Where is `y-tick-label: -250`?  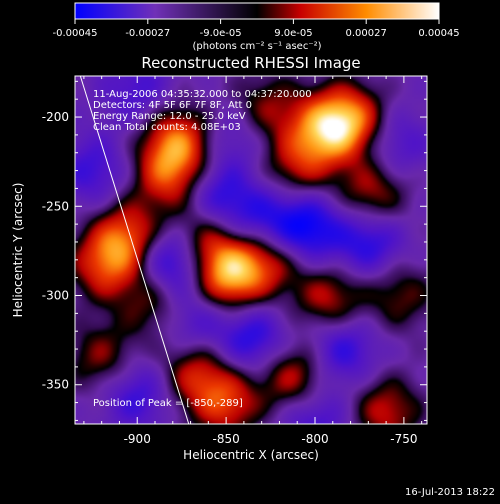 y-tick-label: -250 is located at coordinates (55, 206).